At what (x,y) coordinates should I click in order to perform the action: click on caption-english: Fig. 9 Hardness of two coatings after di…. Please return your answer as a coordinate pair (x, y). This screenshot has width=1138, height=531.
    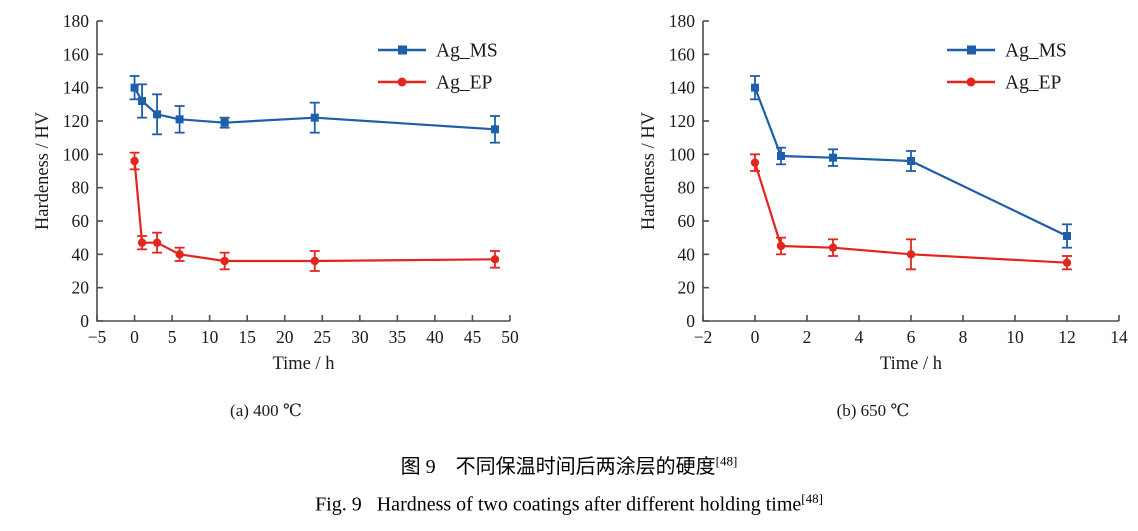
    Looking at the image, I should click on (569, 504).